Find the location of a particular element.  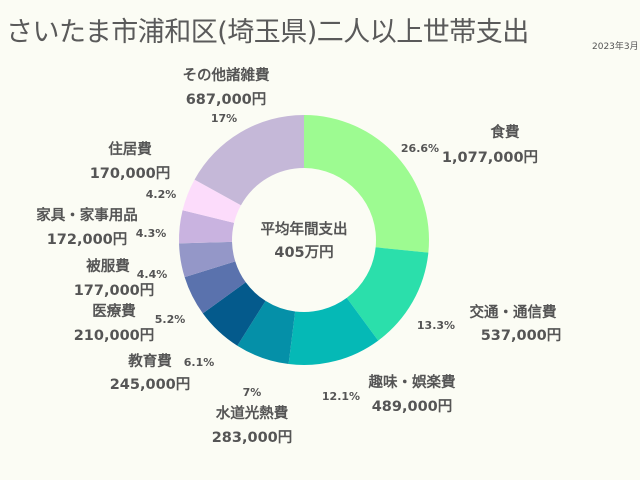

chart-title: さいたま市浦和区(埼玉県)二人以上世帯支出 is located at coordinates (267, 32).